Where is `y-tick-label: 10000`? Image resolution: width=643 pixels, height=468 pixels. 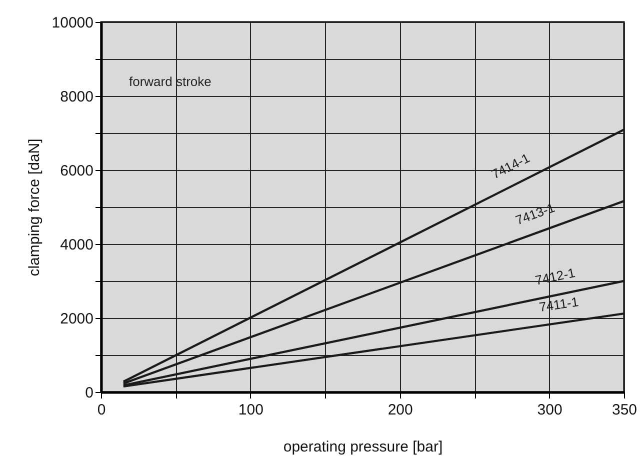
y-tick-label: 10000 is located at coordinates (73, 23).